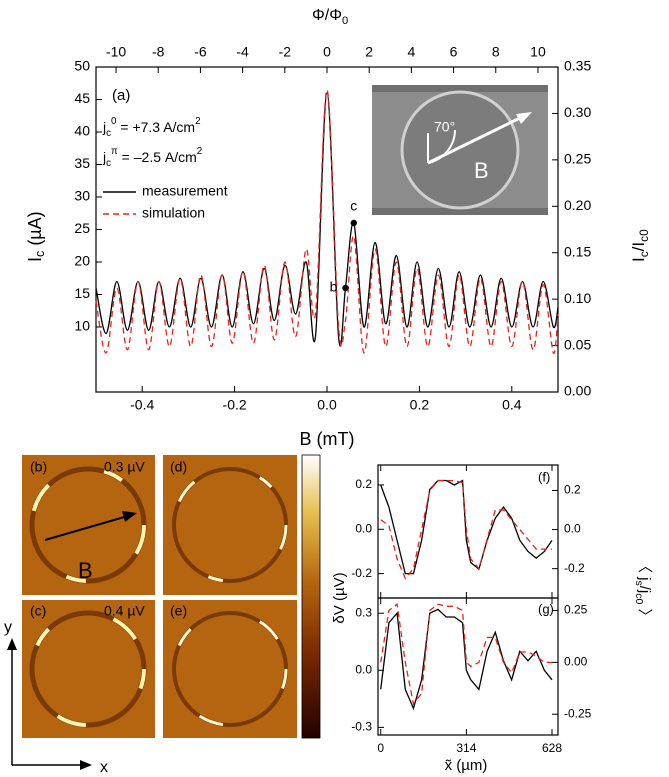 The width and height of the screenshot is (669, 777). Describe the element at coordinates (546, 608) in the screenshot. I see `panel-label: (g)` at that location.